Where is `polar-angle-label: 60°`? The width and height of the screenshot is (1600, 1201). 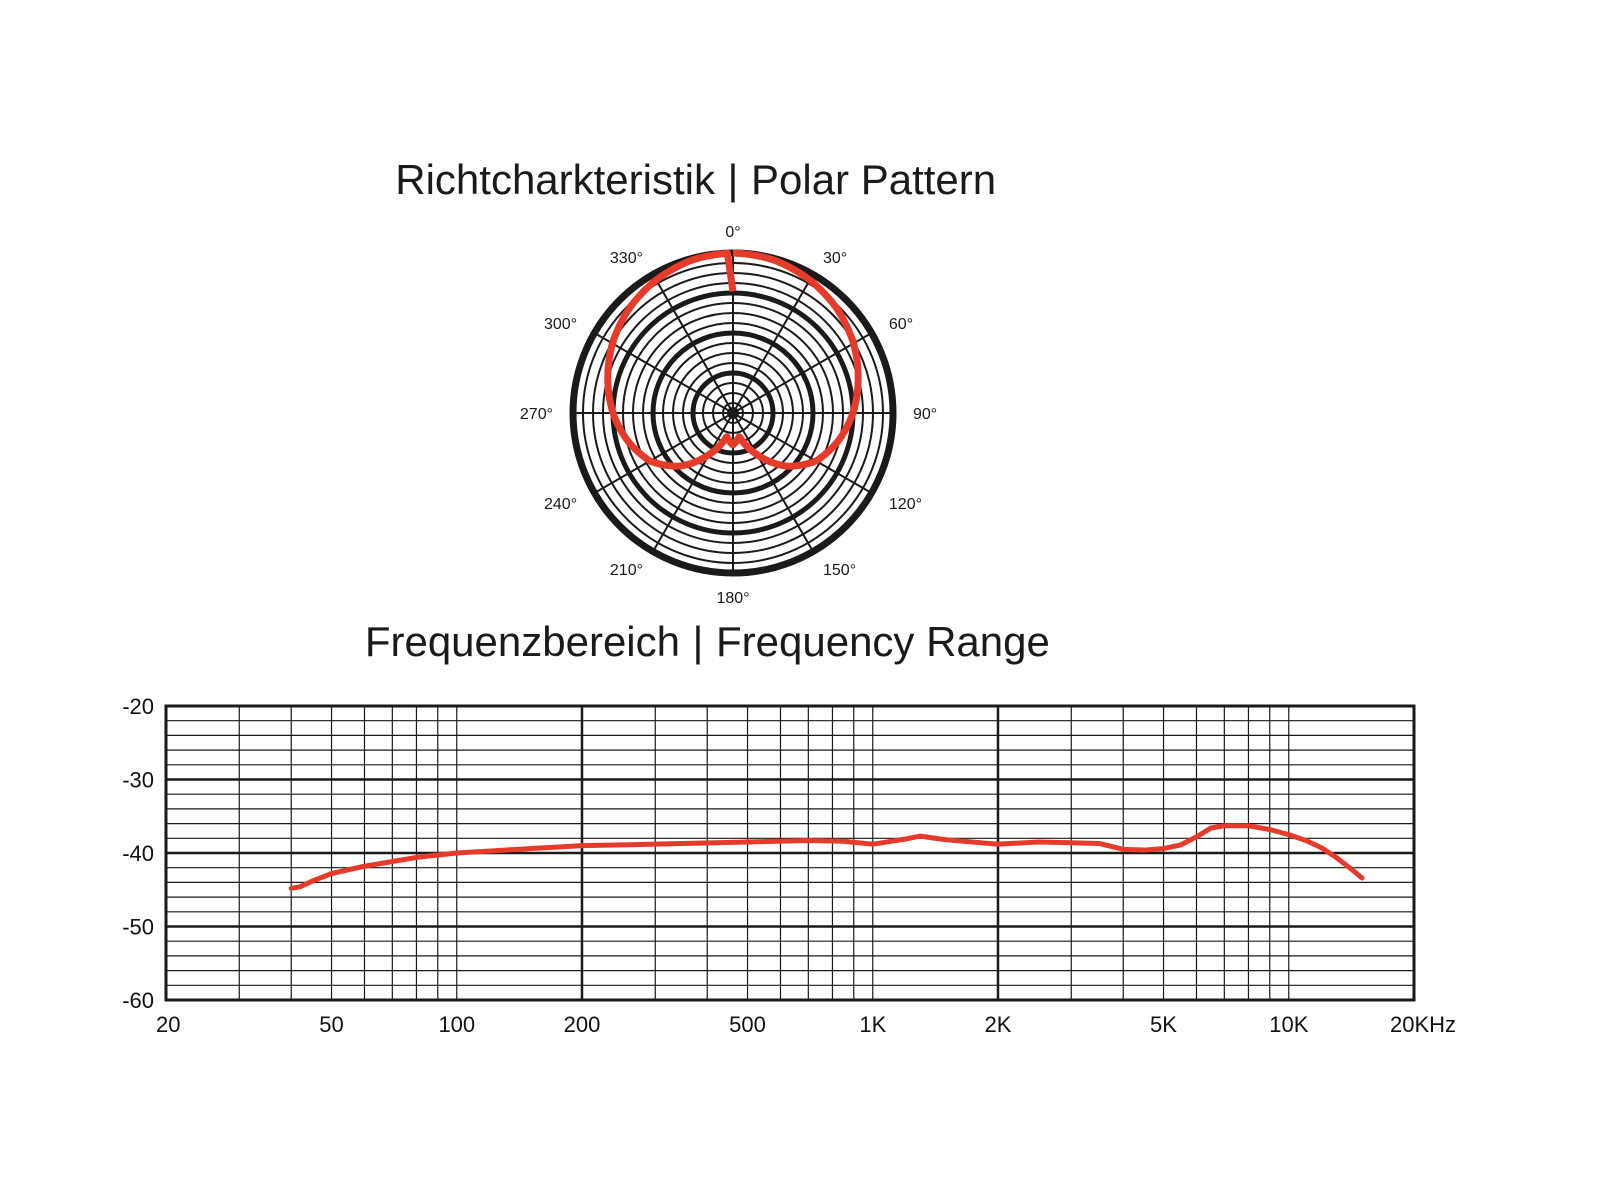
polar-angle-label: 60° is located at coordinates (901, 324).